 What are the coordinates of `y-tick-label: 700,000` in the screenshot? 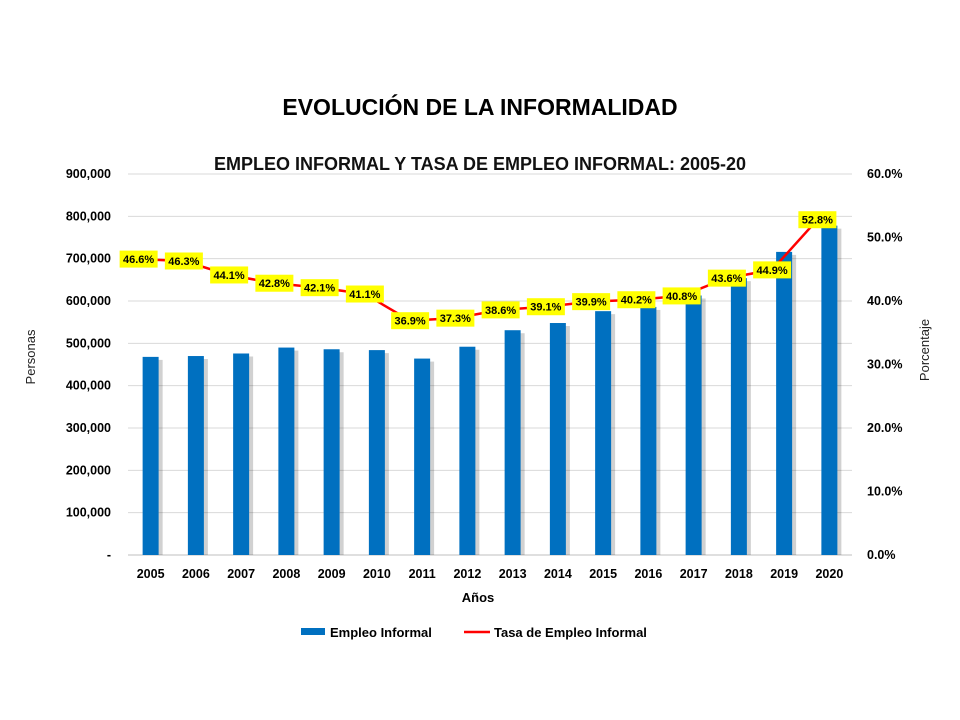 It's located at (88, 259).